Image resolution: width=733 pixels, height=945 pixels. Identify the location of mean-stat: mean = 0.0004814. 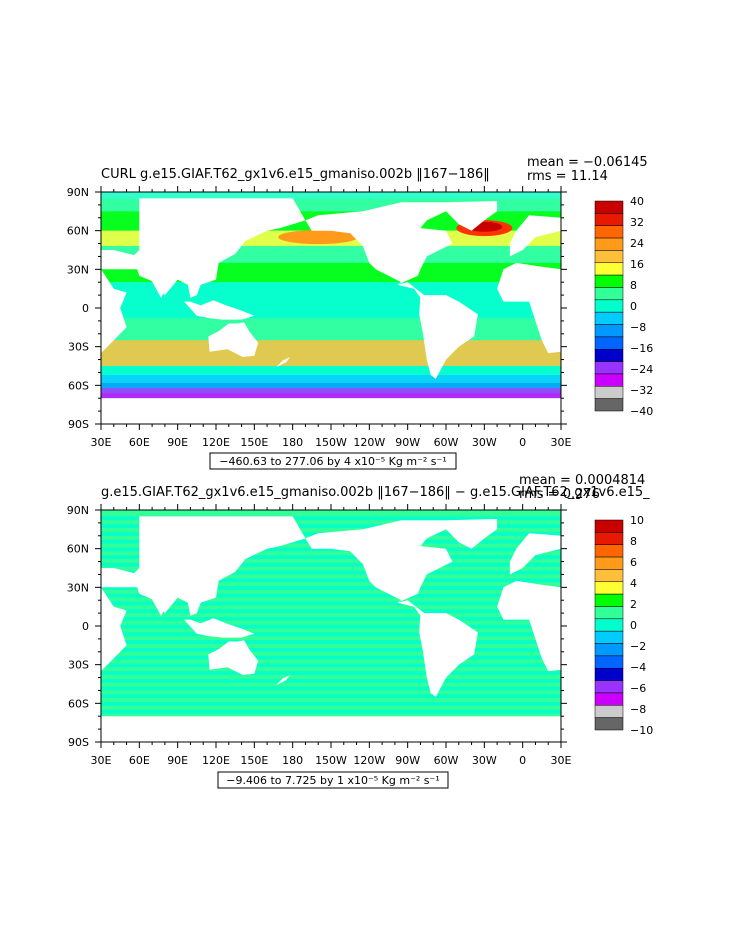
(582, 480).